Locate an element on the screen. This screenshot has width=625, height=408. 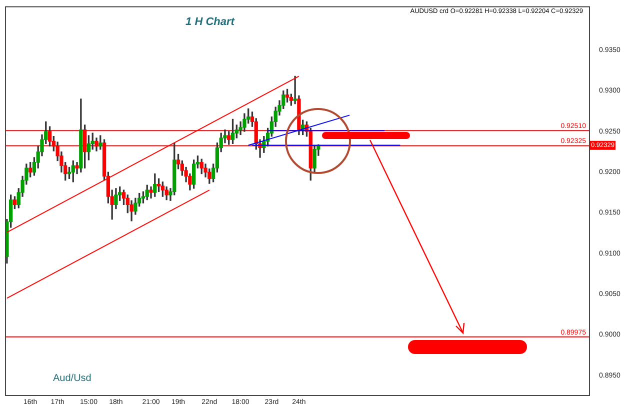
annotation: Aud/Usd is located at coordinates (72, 378).